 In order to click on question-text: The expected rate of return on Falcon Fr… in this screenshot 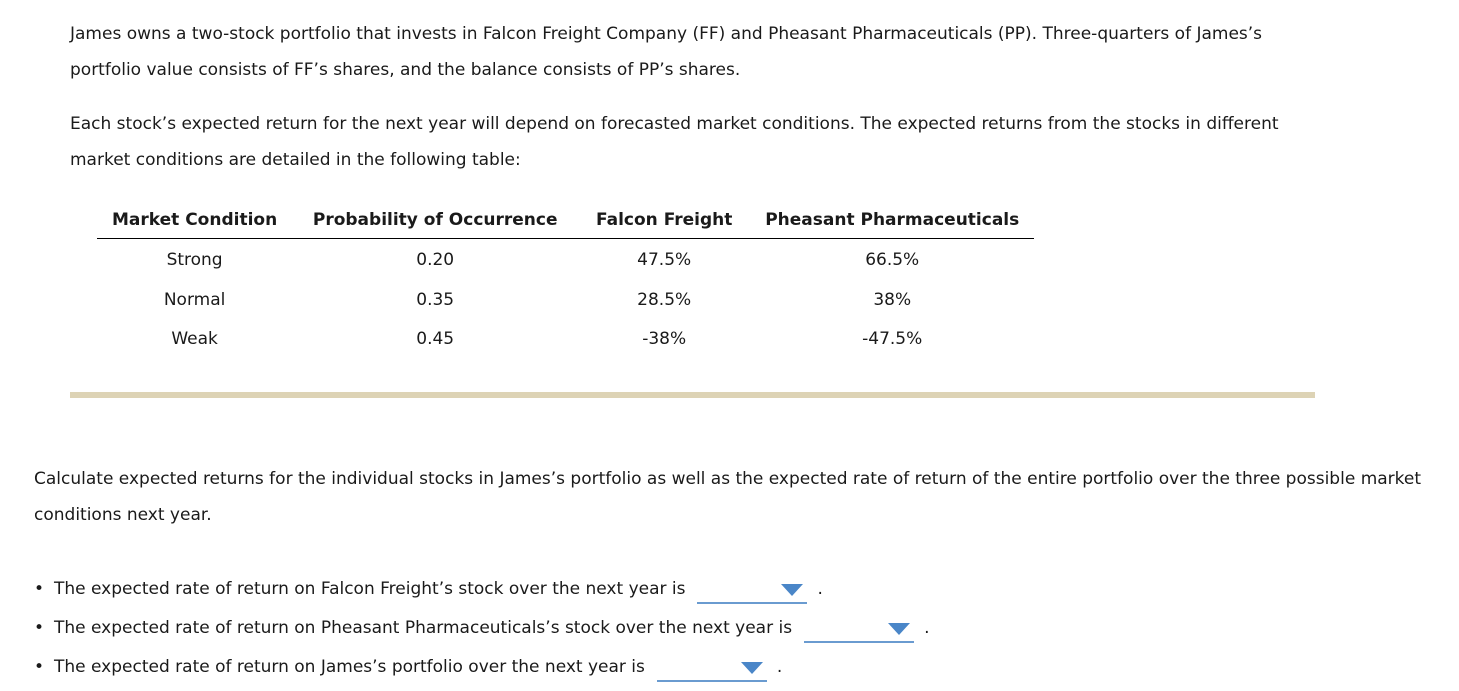, I will do `click(370, 589)`.